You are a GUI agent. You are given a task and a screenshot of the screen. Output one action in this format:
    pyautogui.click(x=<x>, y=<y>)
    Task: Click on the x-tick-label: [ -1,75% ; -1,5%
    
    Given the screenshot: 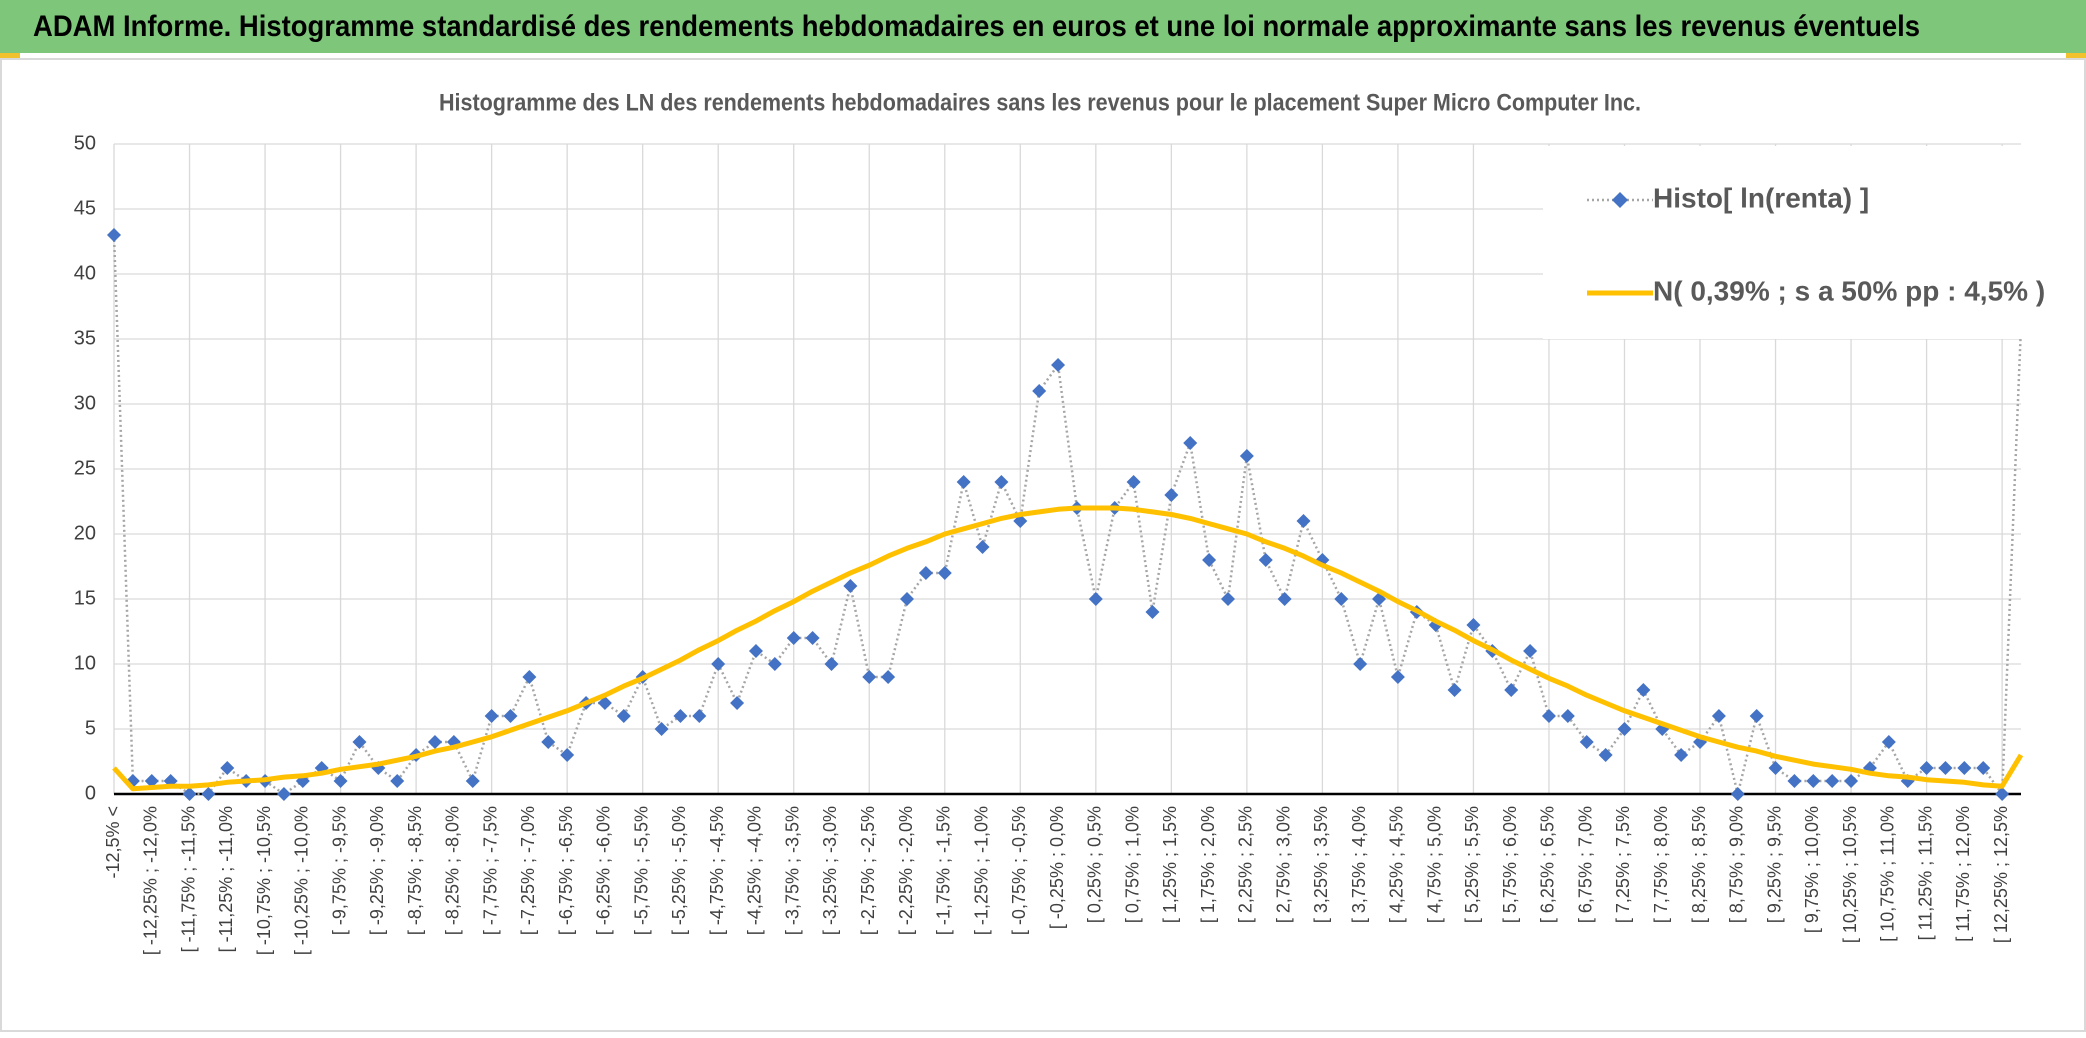 What is the action you would take?
    pyautogui.click(x=944, y=870)
    